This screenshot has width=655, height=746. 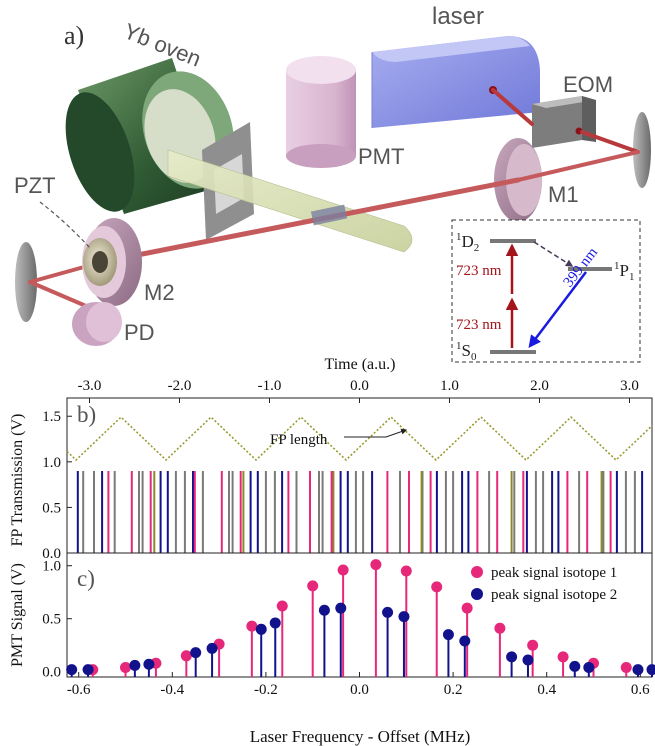 What do you see at coordinates (624, 271) in the screenshot?
I see `label-p1: 1P1` at bounding box center [624, 271].